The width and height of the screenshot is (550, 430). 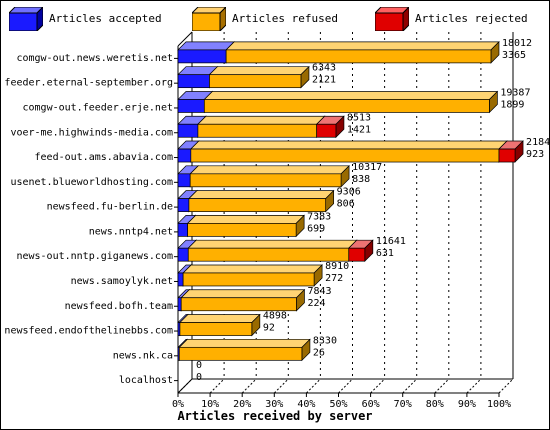 What do you see at coordinates (319, 216) in the screenshot?
I see `data-label-total: 7383` at bounding box center [319, 216].